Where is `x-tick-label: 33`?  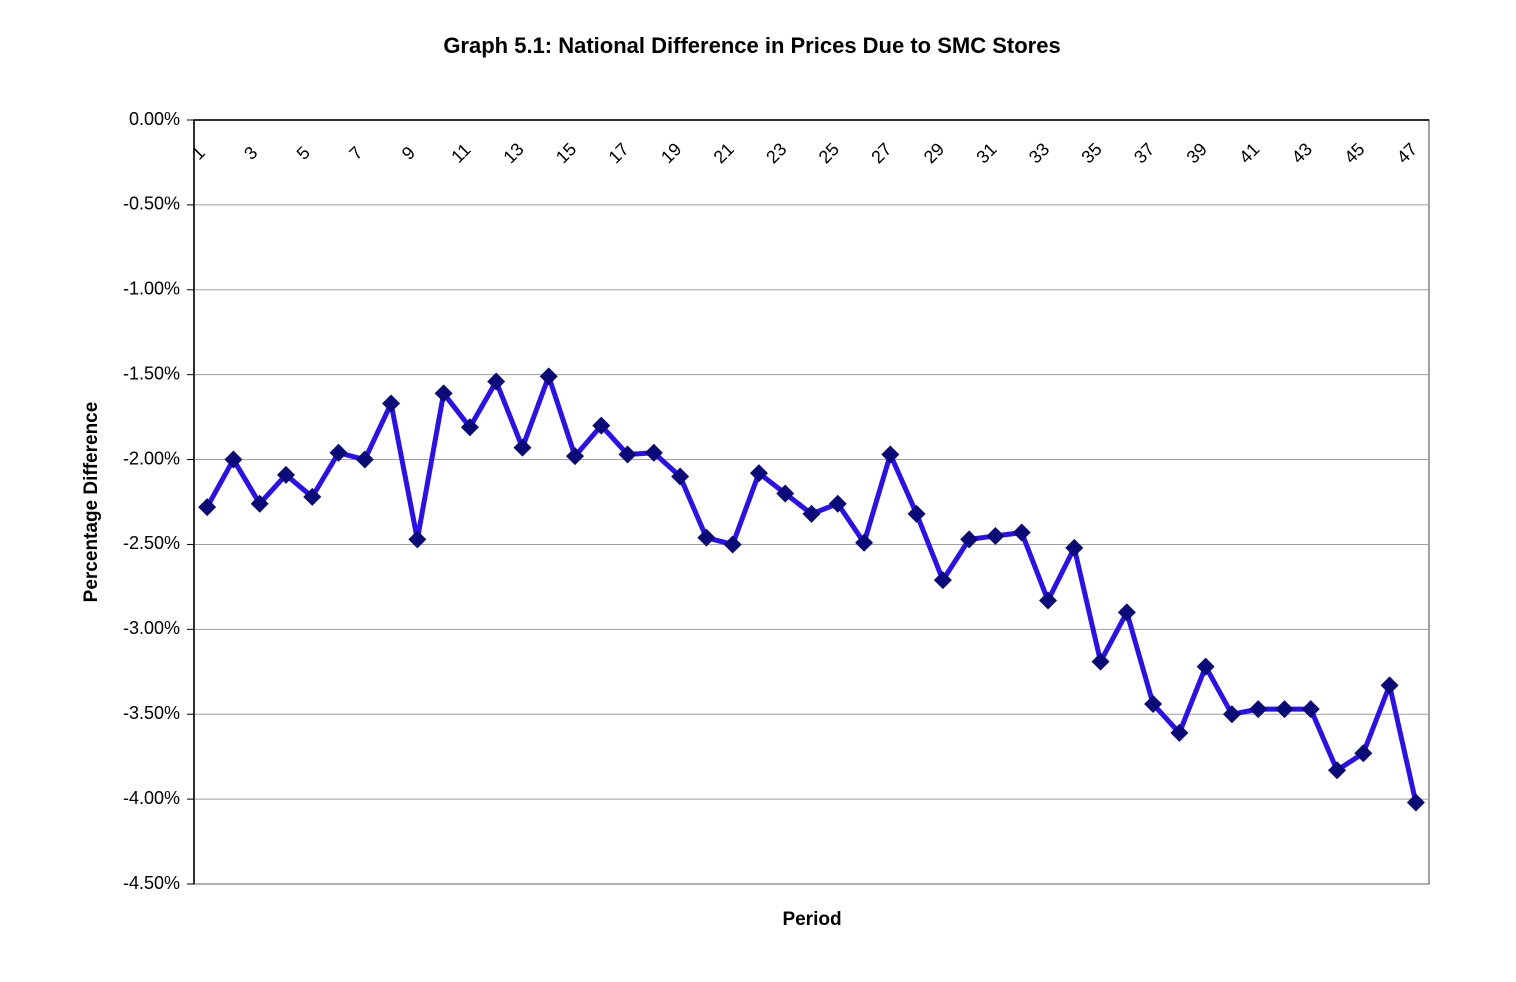 x-tick-label: 33 is located at coordinates (1039, 153).